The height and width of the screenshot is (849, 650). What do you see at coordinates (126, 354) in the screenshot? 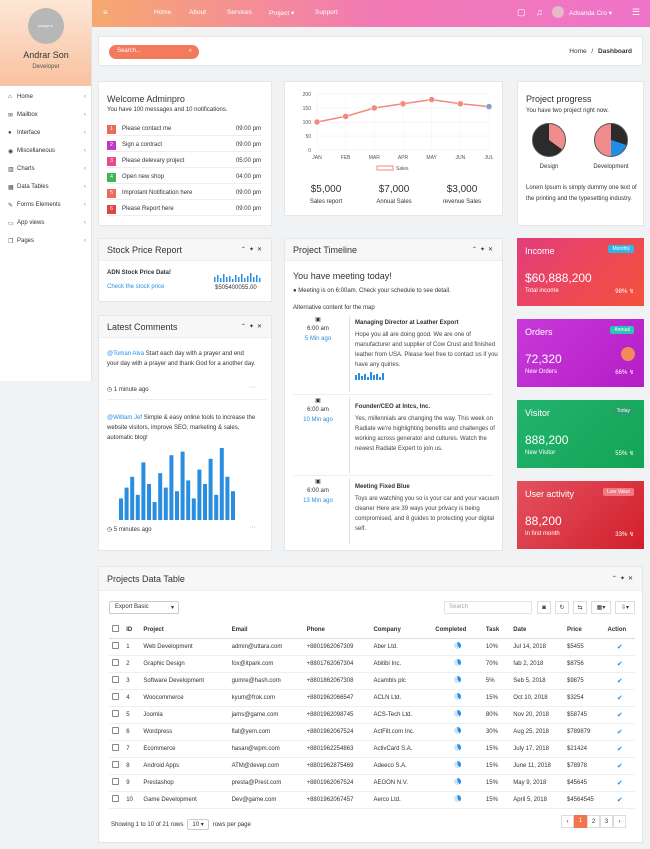
I see `comment-user: @Toman Alva` at bounding box center [126, 354].